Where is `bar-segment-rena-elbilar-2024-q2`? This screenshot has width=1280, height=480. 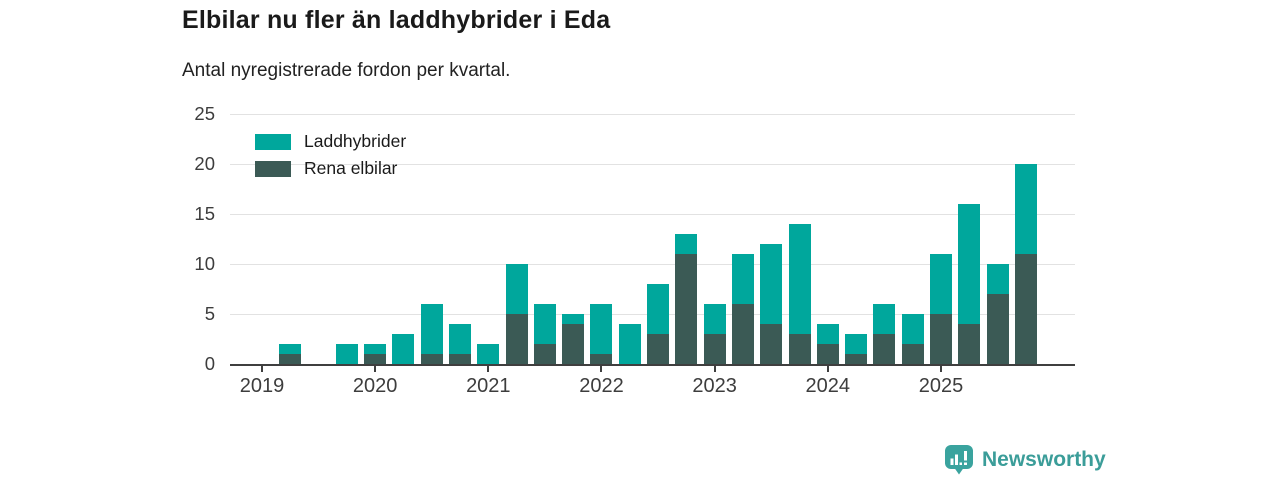 bar-segment-rena-elbilar-2024-q2 is located at coordinates (856, 359).